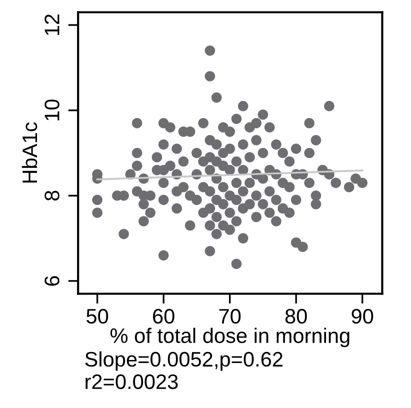  What do you see at coordinates (163, 316) in the screenshot?
I see `x-tick-label: 60` at bounding box center [163, 316].